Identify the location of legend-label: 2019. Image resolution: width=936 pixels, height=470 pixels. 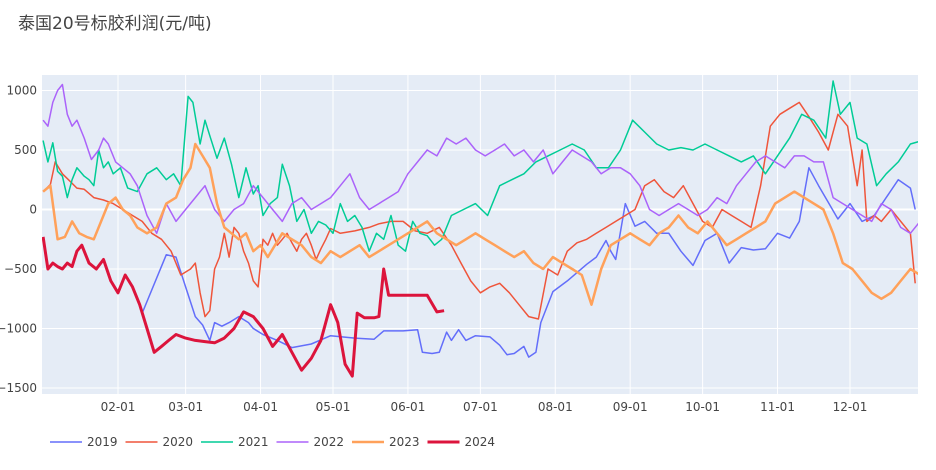
(102, 442).